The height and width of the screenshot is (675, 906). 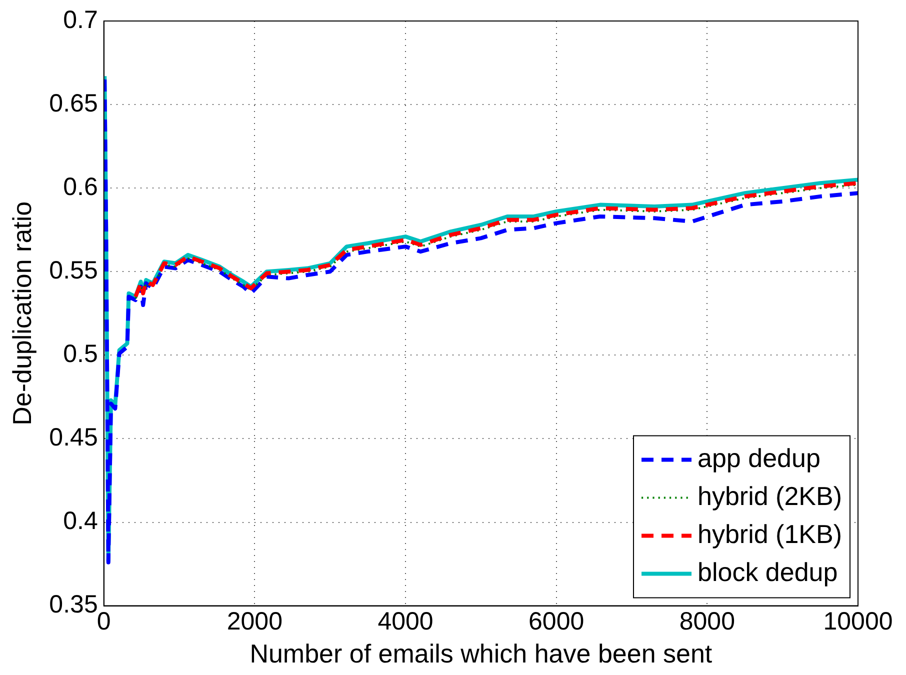 What do you see at coordinates (481, 653) in the screenshot?
I see `x-axis-title: Number of emails which have been sent` at bounding box center [481, 653].